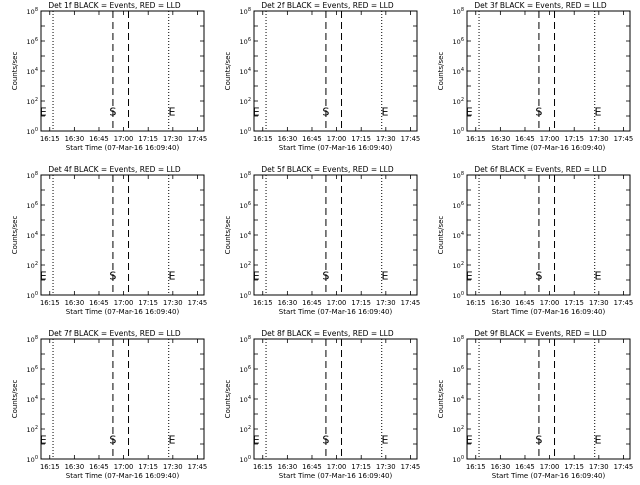  What do you see at coordinates (327, 5) in the screenshot?
I see `panel-title: Det 2f BLACK = Events, RED = LLD` at bounding box center [327, 5].